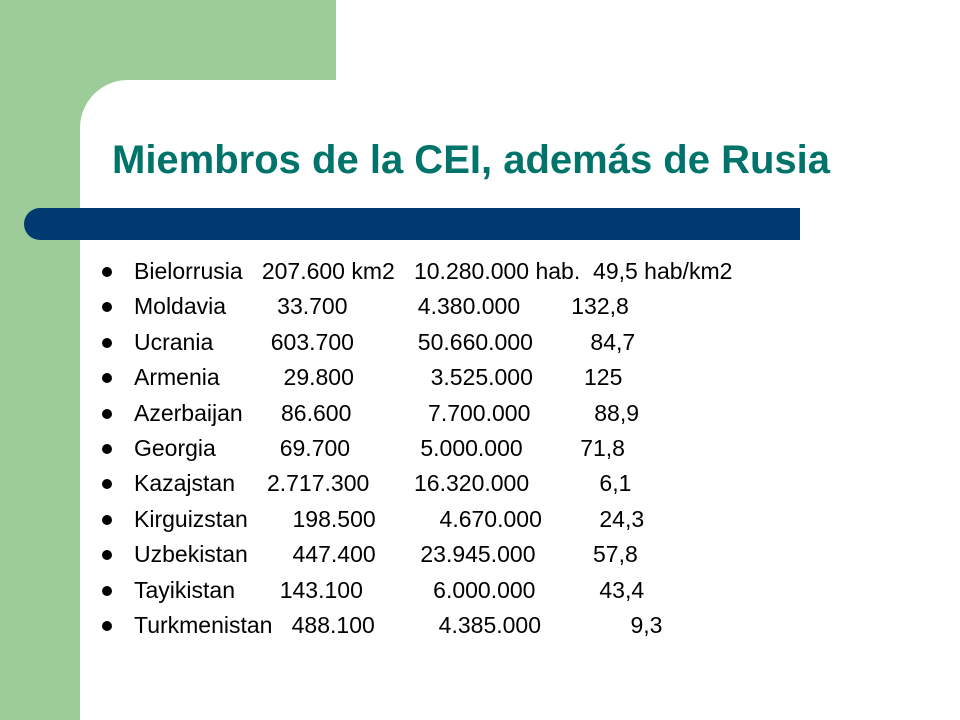 The image size is (960, 720). Describe the element at coordinates (389, 589) in the screenshot. I see `list-item-text: Tayikistan 143.100 6.000.000 43,4` at that location.